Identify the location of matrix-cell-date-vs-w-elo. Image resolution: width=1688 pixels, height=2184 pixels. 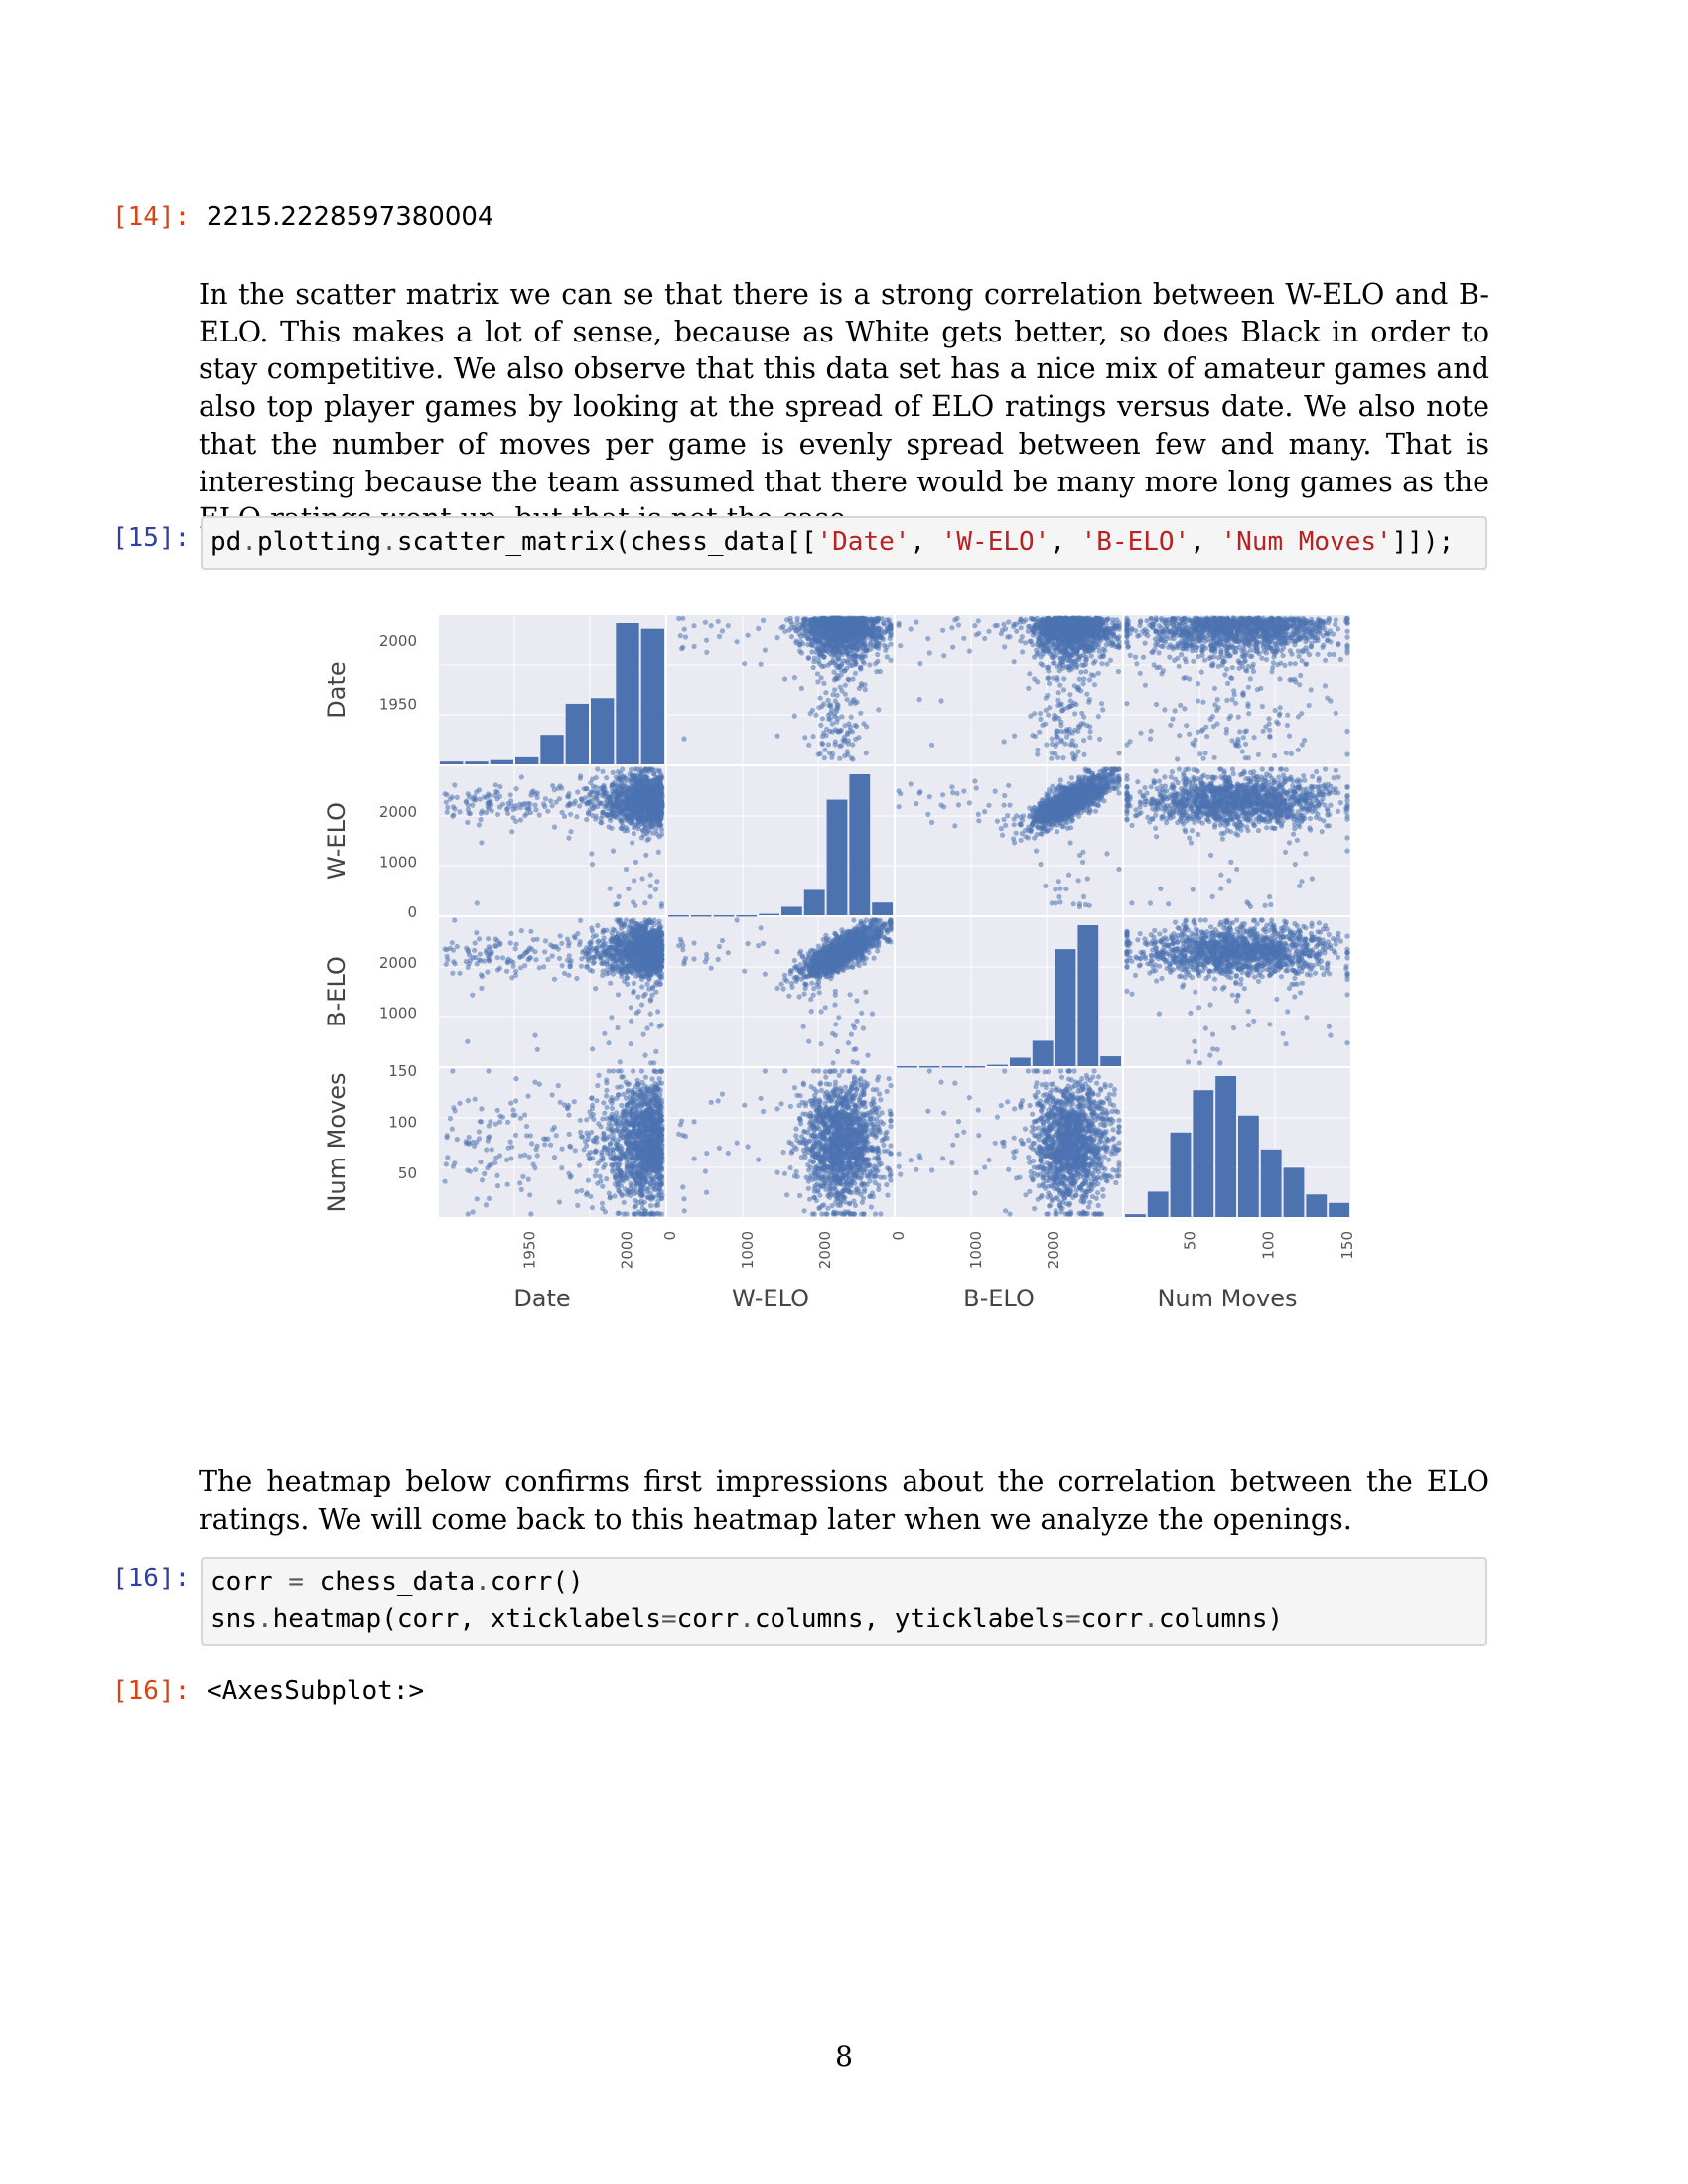
(780, 689).